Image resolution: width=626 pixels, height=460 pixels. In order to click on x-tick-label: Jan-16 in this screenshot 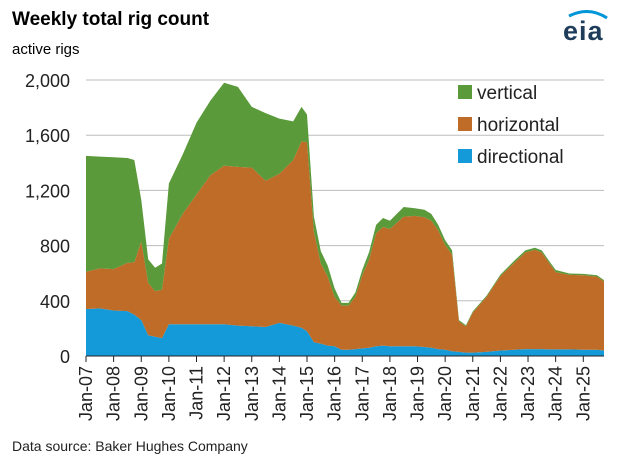, I will do `click(335, 393)`.